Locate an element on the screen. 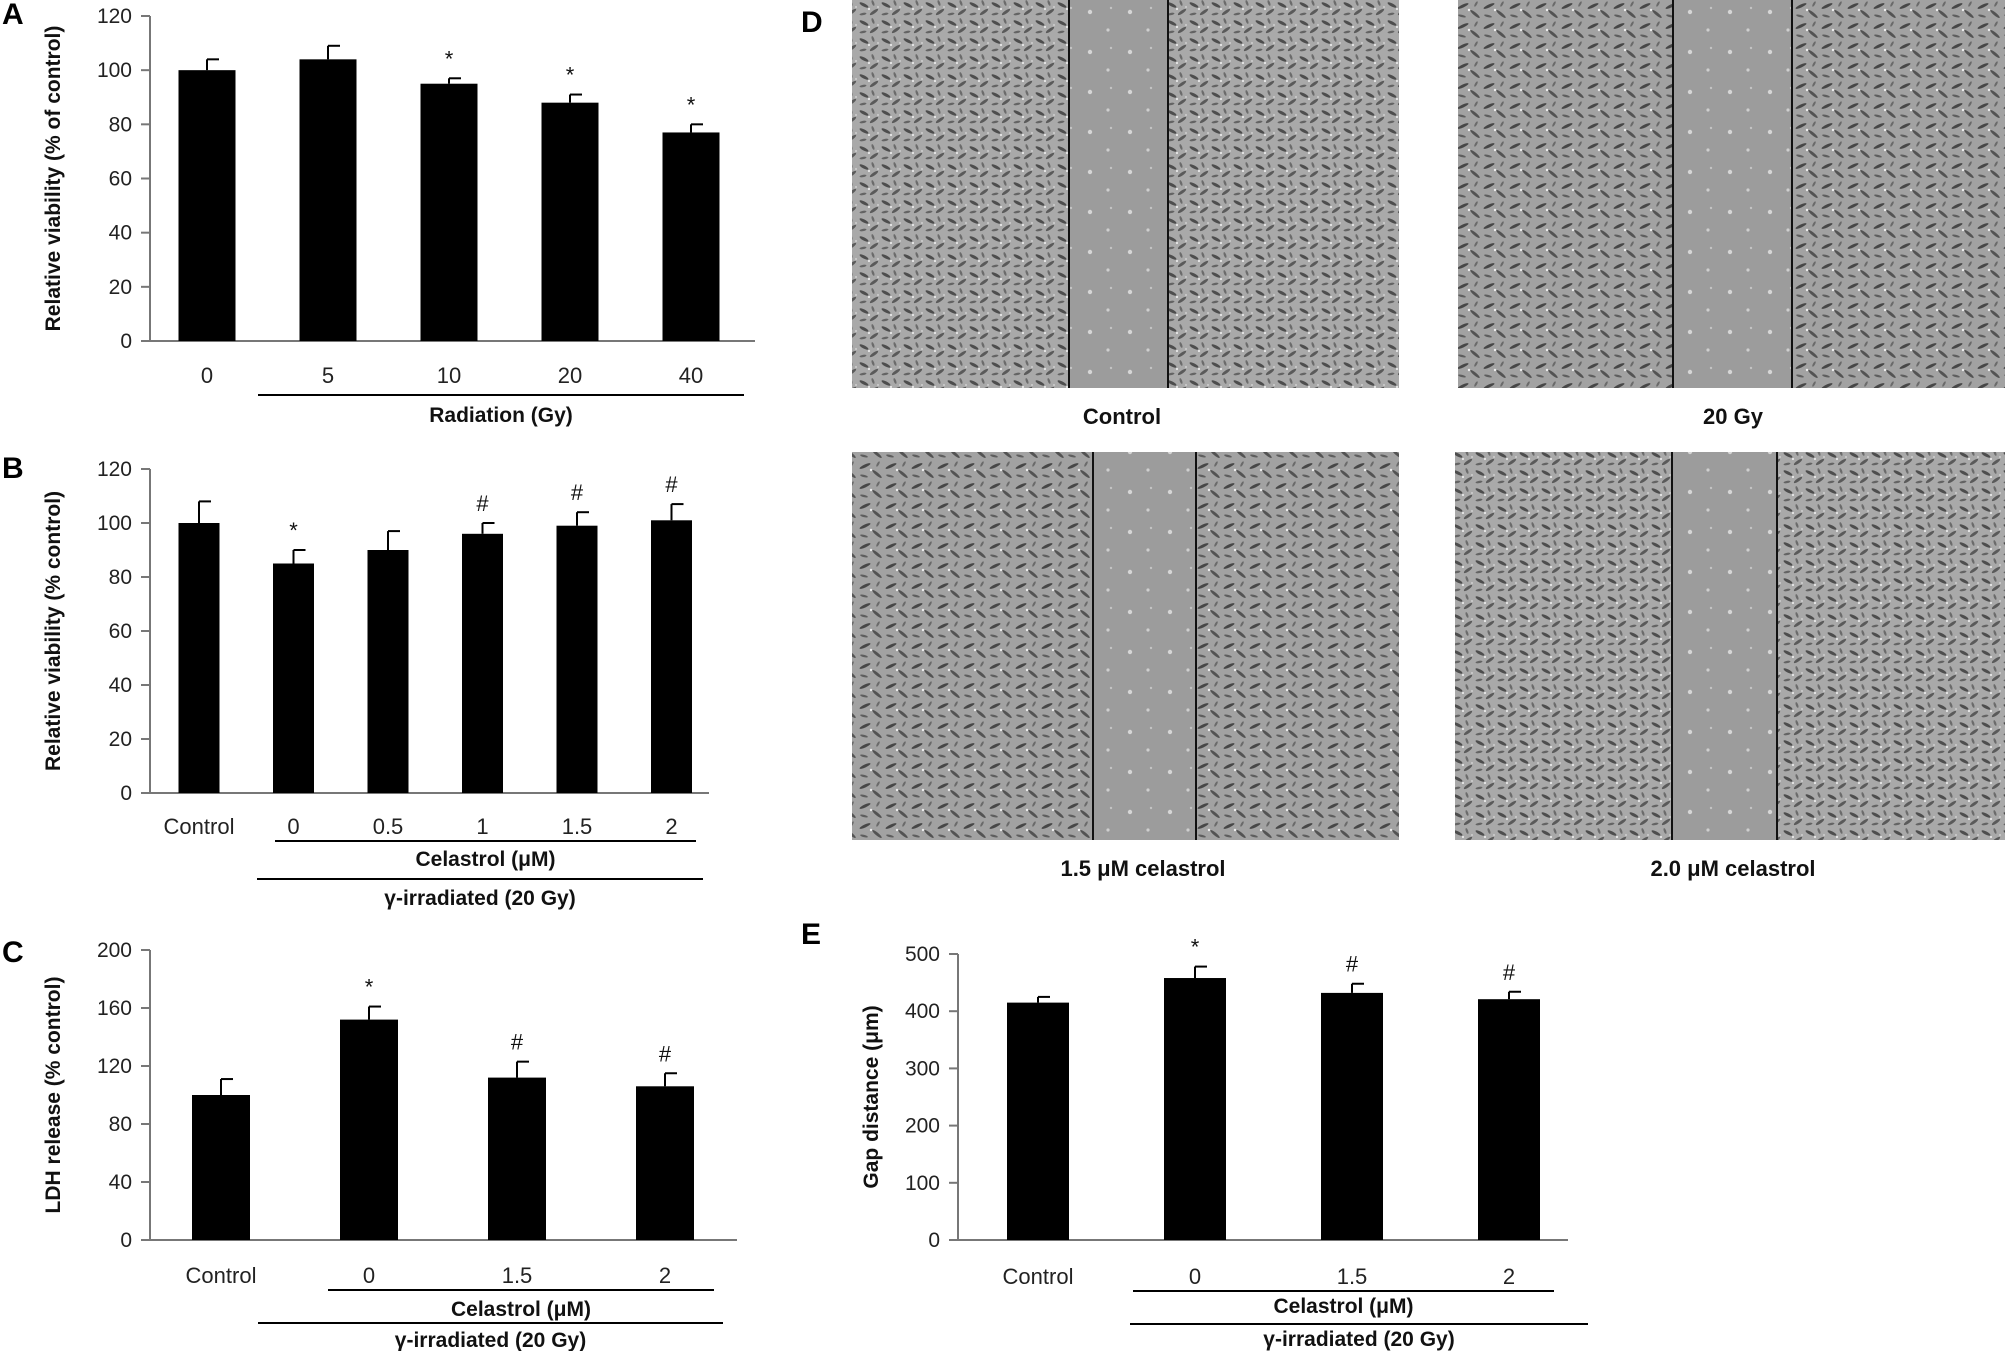 The height and width of the screenshot is (1351, 2008). micrograph-caption-2-0-celastrol: 2.0 μM celastrol is located at coordinates (1732, 868).